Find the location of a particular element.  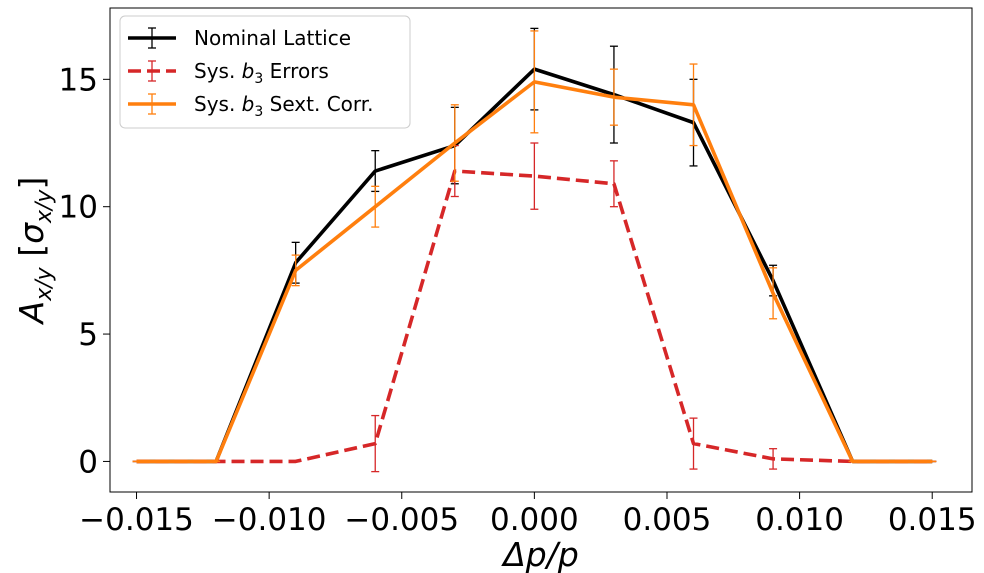

legend-entry: Nominal Lattice is located at coordinates (239, 38).